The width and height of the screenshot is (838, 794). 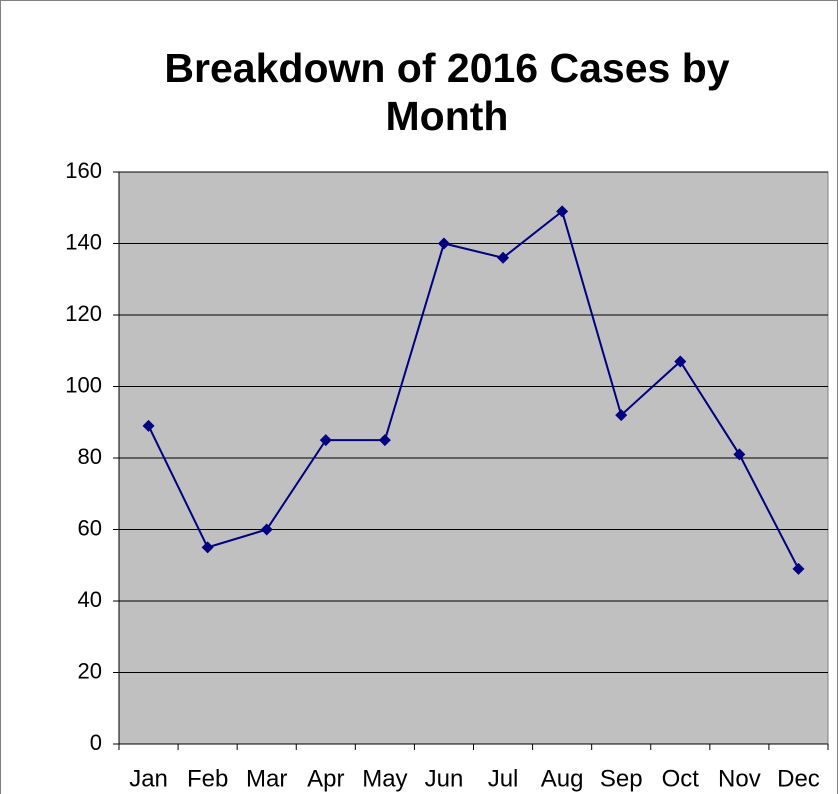 I want to click on y-tick-label: 80, so click(x=90, y=456).